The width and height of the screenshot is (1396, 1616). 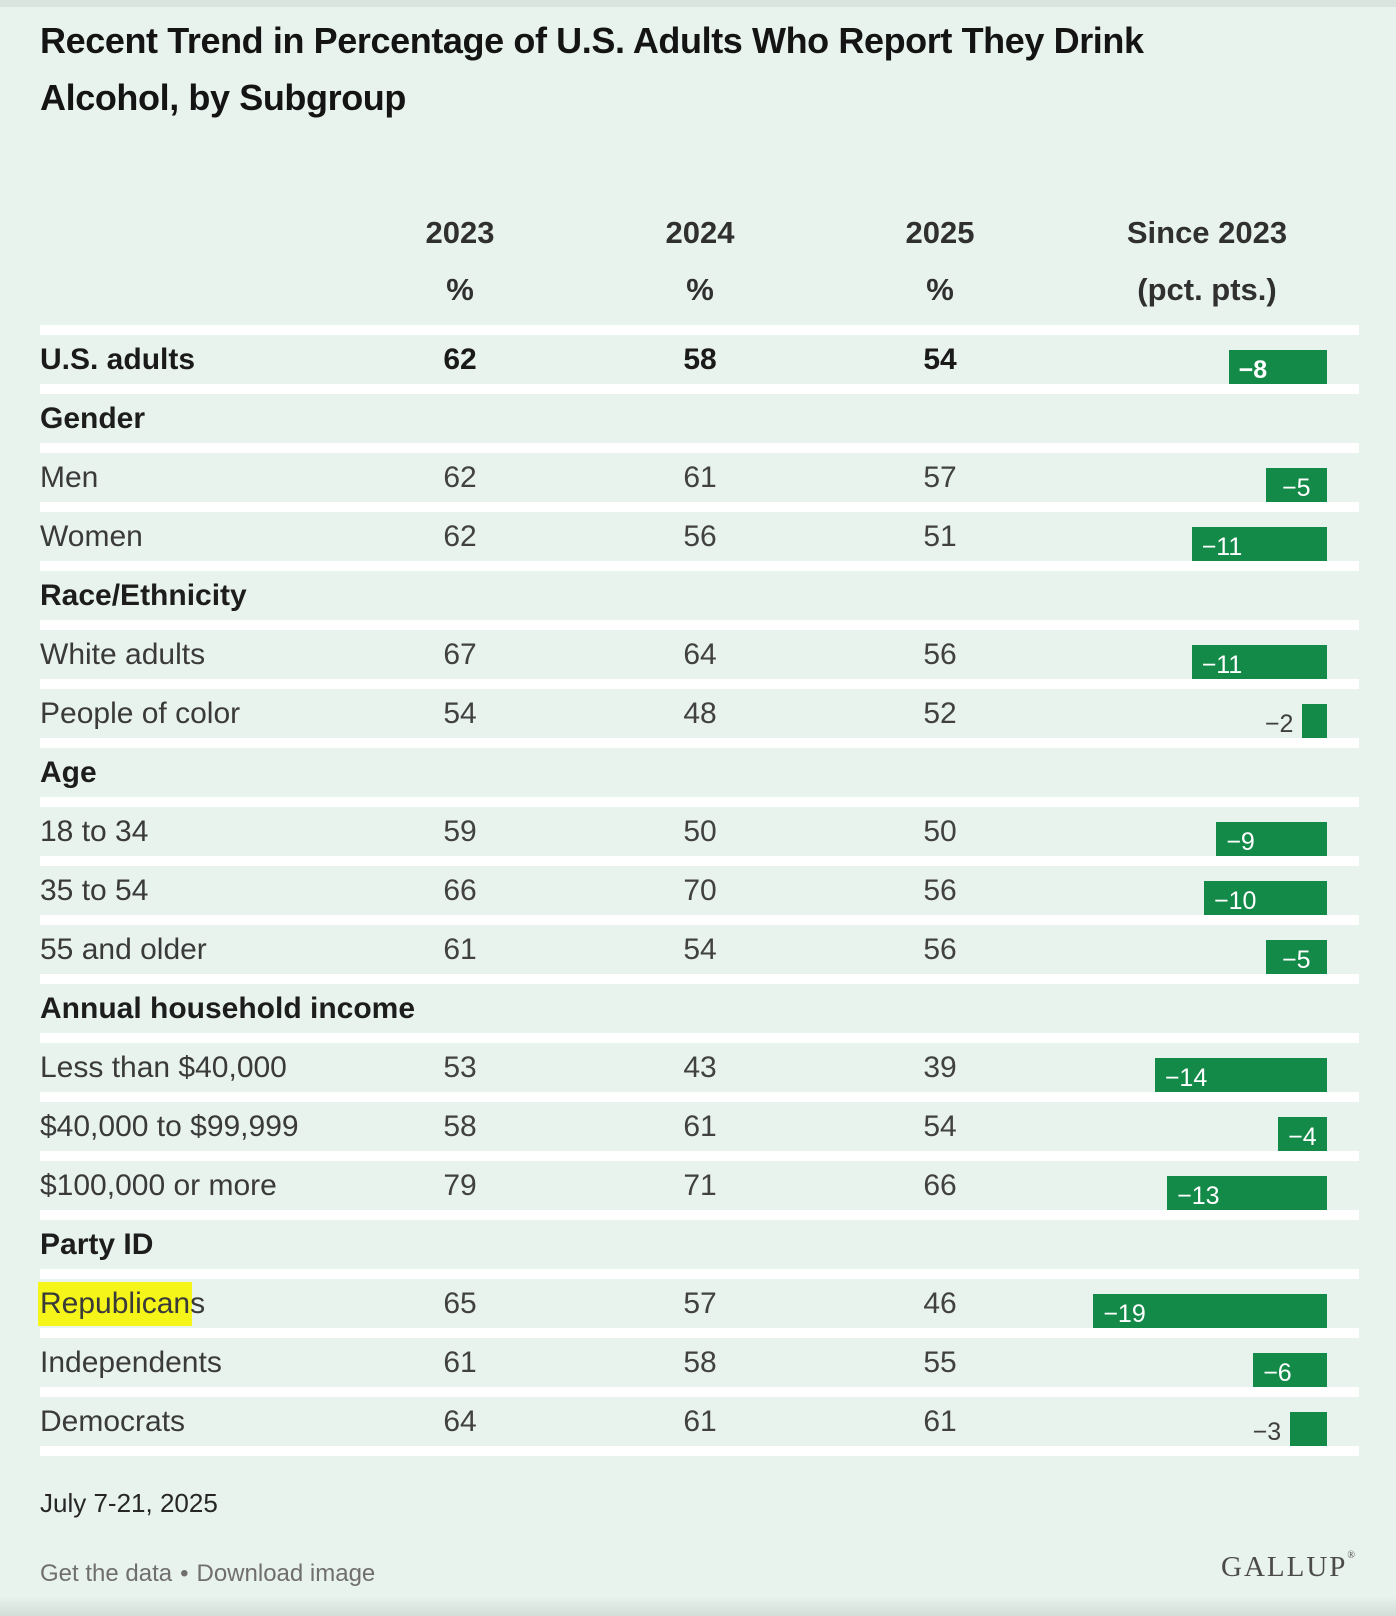 I want to click on value-2024: 50, so click(x=700, y=831).